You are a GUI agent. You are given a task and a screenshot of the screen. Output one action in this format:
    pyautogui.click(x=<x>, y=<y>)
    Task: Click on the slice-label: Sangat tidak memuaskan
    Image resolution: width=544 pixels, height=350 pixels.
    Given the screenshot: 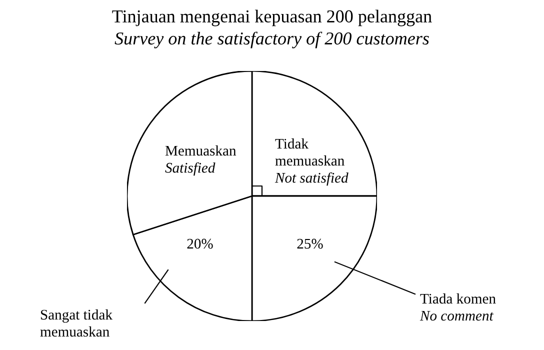 What is the action you would take?
    pyautogui.click(x=76, y=323)
    